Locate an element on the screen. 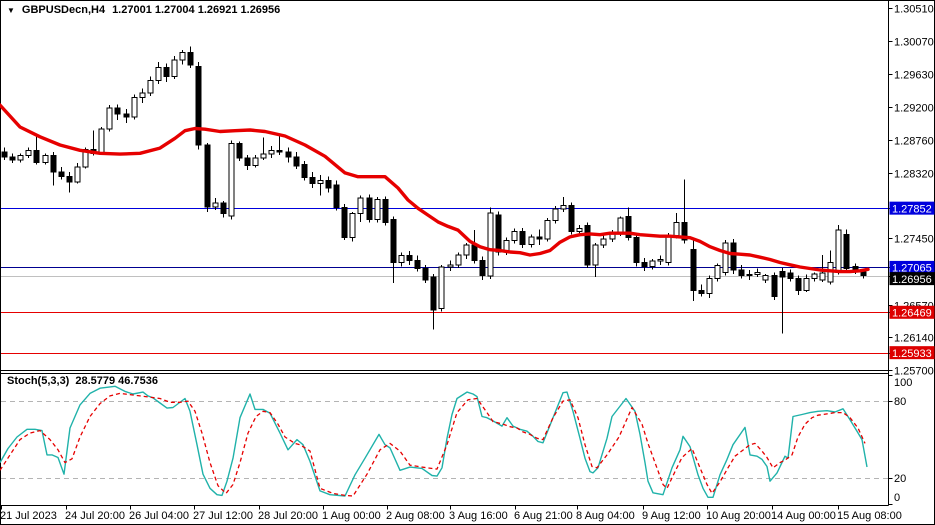 This screenshot has width=935, height=525. svg-text: 2 Aug 08:00 is located at coordinates (415, 516).